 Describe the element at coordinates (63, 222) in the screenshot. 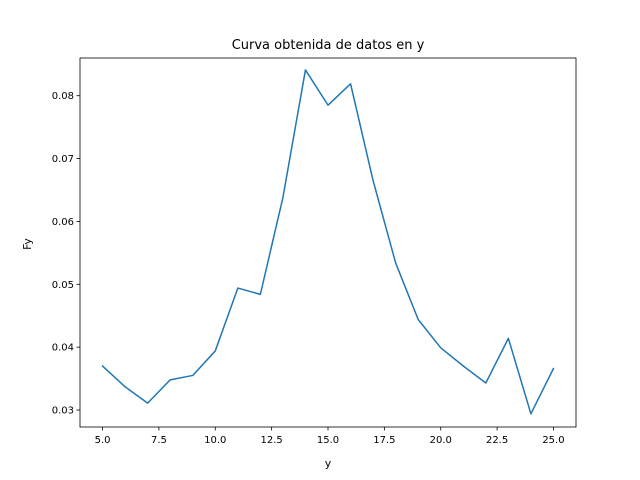

I see `y-tick-label: 0.06` at that location.